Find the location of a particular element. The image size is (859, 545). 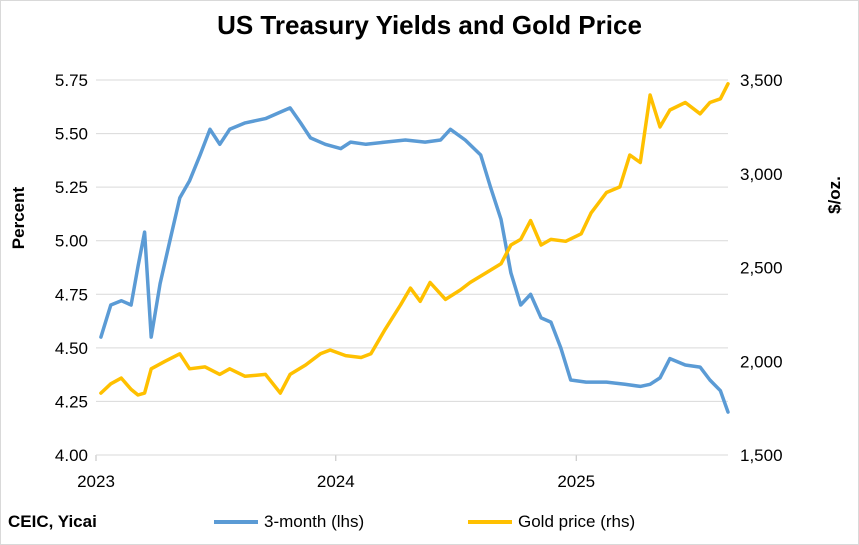

left-axis-label: Percent is located at coordinates (18, 217).